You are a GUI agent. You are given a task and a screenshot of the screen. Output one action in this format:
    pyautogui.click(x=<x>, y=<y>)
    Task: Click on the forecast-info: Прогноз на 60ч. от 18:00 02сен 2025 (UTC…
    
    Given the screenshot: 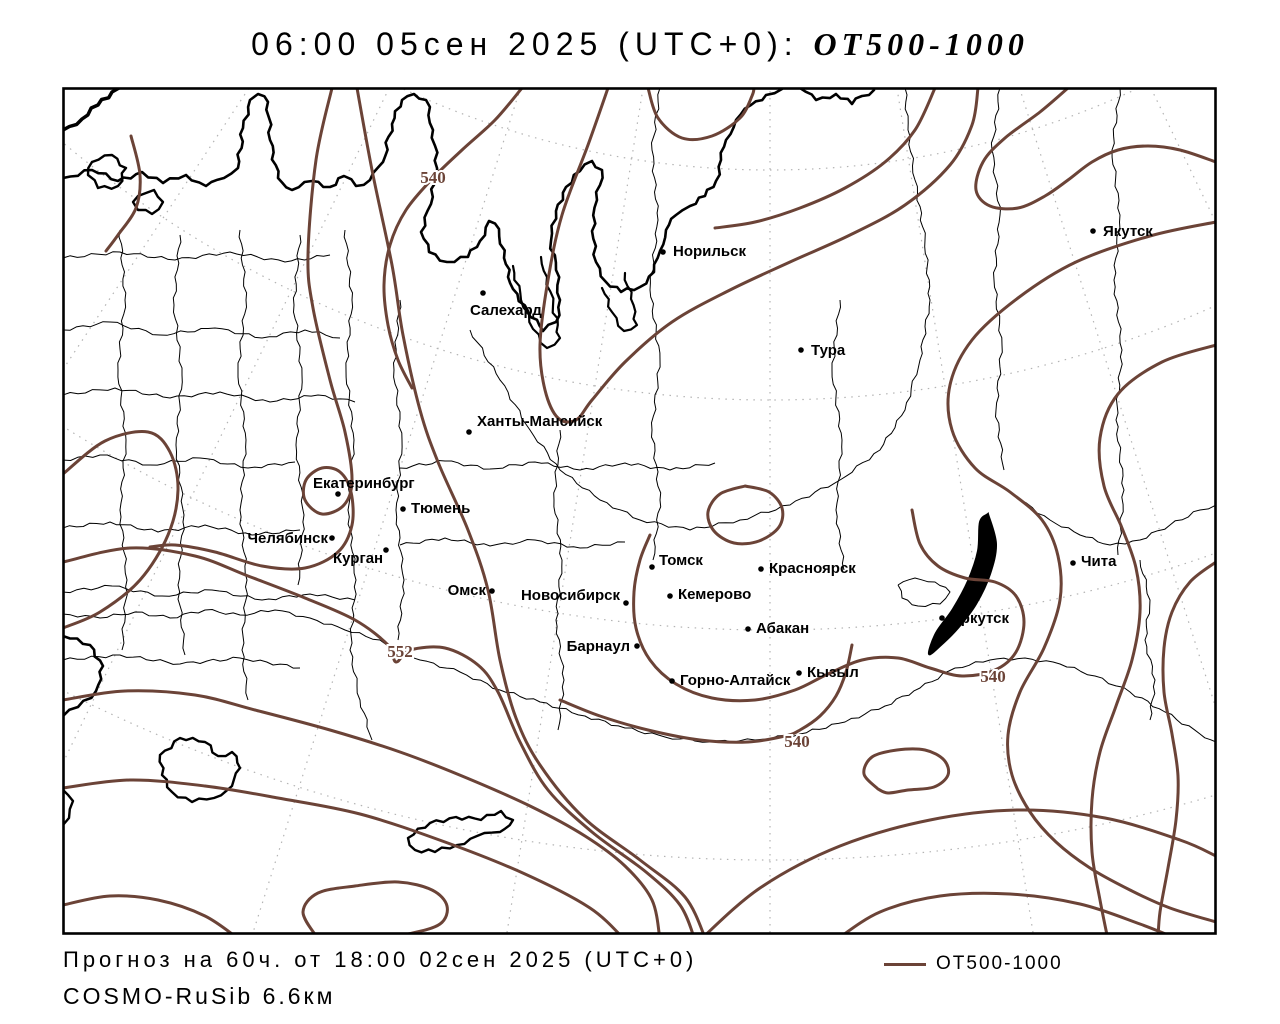 What is the action you would take?
    pyautogui.click(x=380, y=959)
    